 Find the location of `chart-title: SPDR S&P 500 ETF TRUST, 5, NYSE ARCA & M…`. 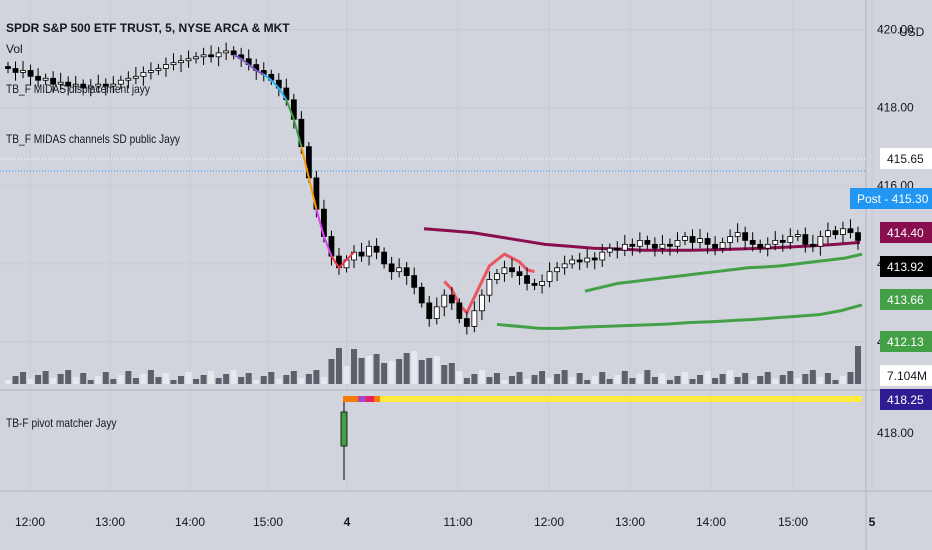

chart-title: SPDR S&P 500 ETF TRUST, 5, NYSE ARCA & M… is located at coordinates (148, 28).